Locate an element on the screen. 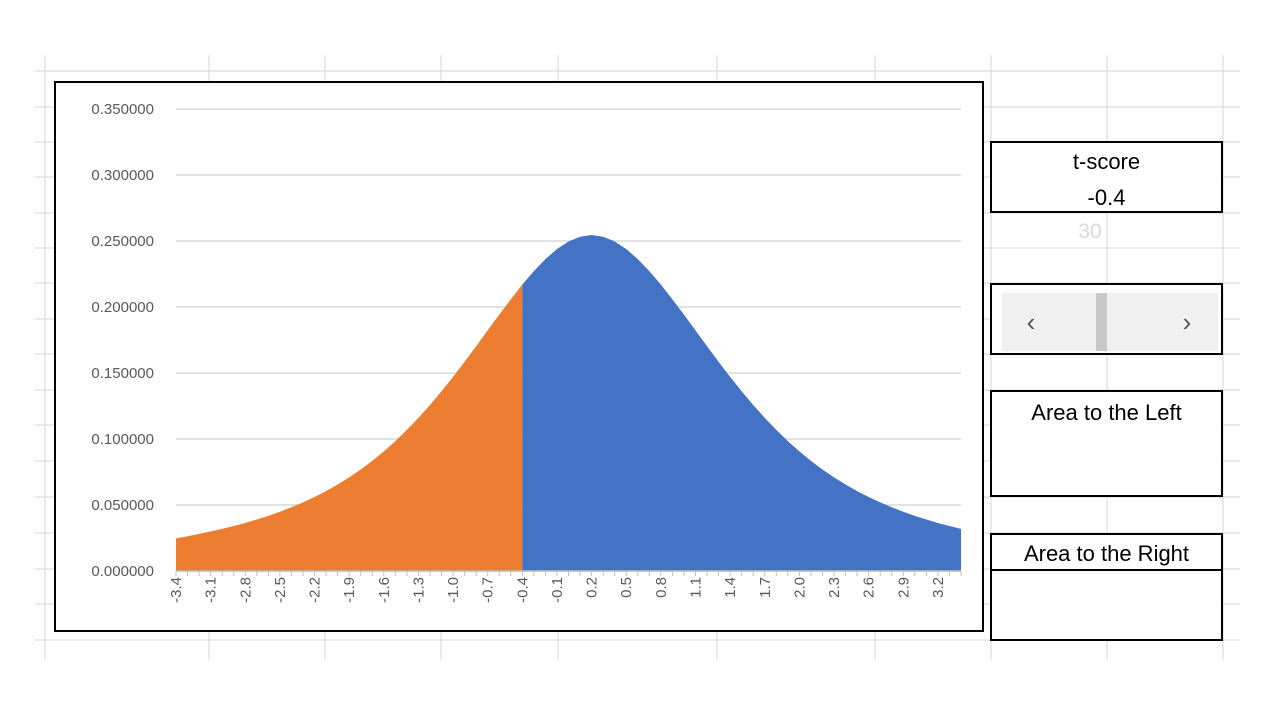 The height and width of the screenshot is (720, 1280). y-tick-label: 0.300000 is located at coordinates (122, 175).